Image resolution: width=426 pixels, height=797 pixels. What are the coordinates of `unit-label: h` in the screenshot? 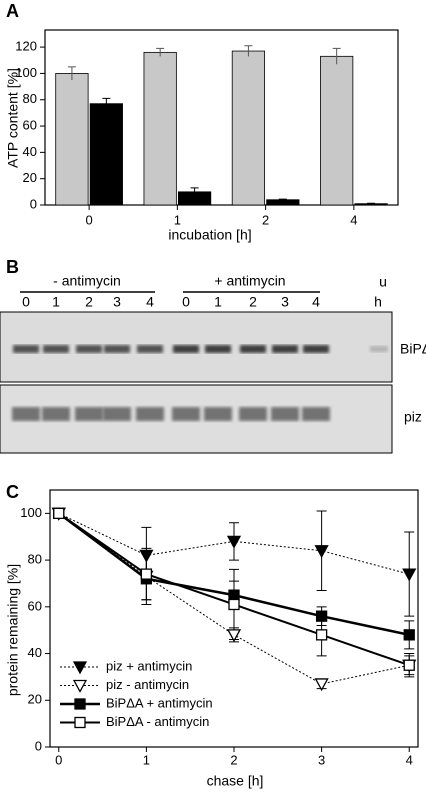 It's located at (378, 302).